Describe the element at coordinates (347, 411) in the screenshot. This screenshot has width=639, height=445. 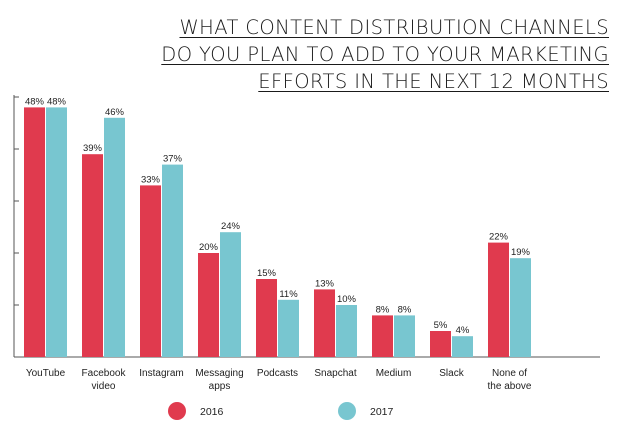
I see `legend-marker-2017` at that location.